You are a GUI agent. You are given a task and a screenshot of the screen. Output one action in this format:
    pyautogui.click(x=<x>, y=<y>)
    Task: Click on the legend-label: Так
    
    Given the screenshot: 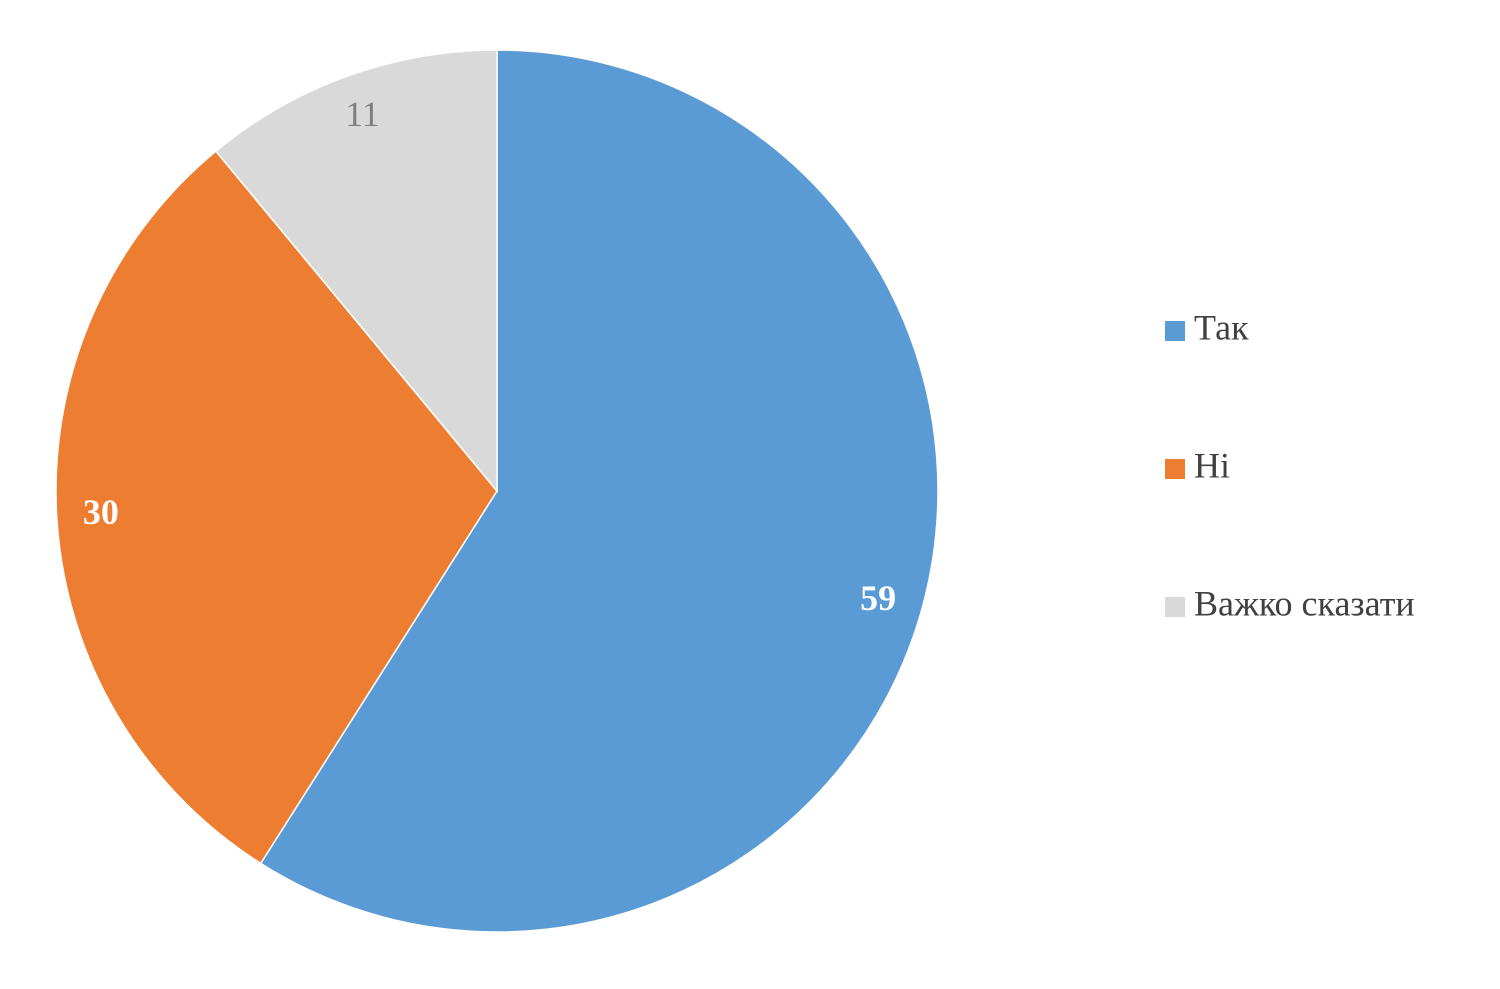 What is the action you would take?
    pyautogui.click(x=1221, y=327)
    